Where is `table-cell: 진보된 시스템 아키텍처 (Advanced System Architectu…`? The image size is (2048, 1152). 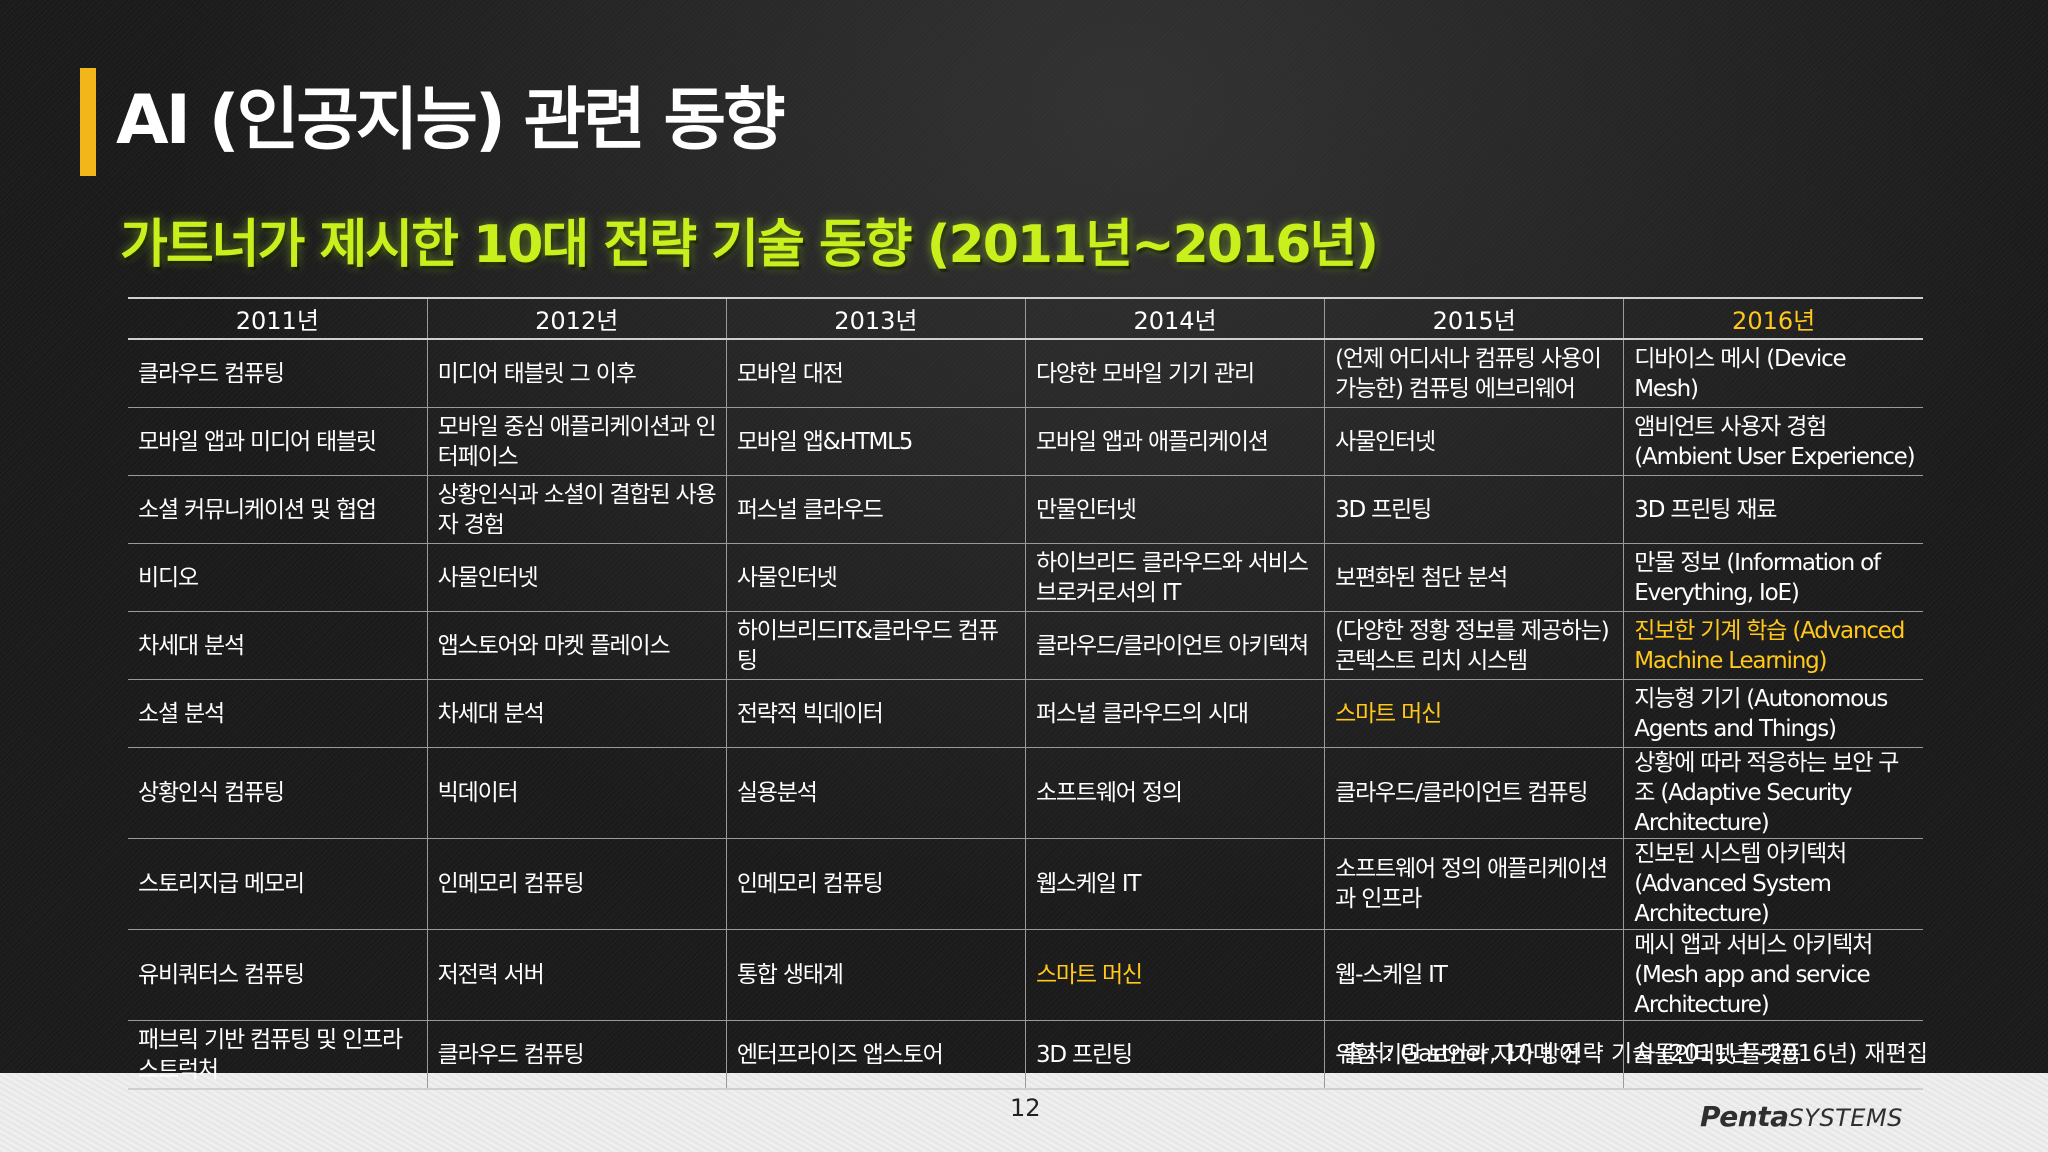
table-cell: 진보된 시스템 아키텍처 (Advanced System Architectu… is located at coordinates (1773, 884).